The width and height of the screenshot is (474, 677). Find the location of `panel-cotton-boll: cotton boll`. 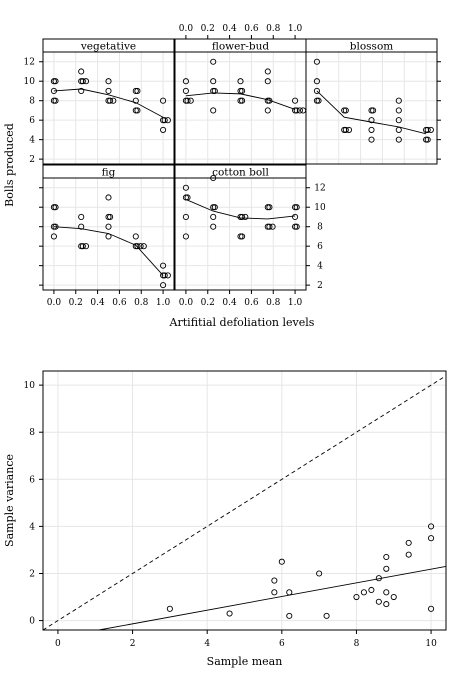

panel-cotton-boll: cotton boll is located at coordinates (240, 227).